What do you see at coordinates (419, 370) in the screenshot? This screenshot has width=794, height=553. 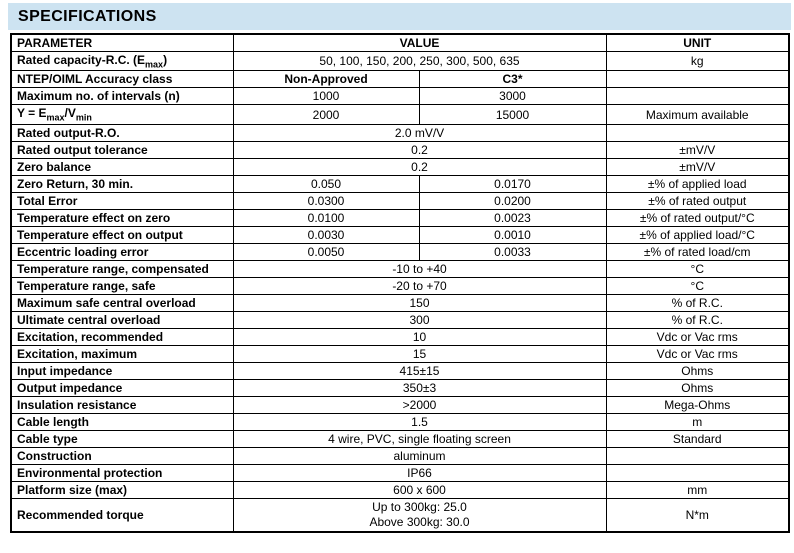 I see `value-cell: 415±15` at bounding box center [419, 370].